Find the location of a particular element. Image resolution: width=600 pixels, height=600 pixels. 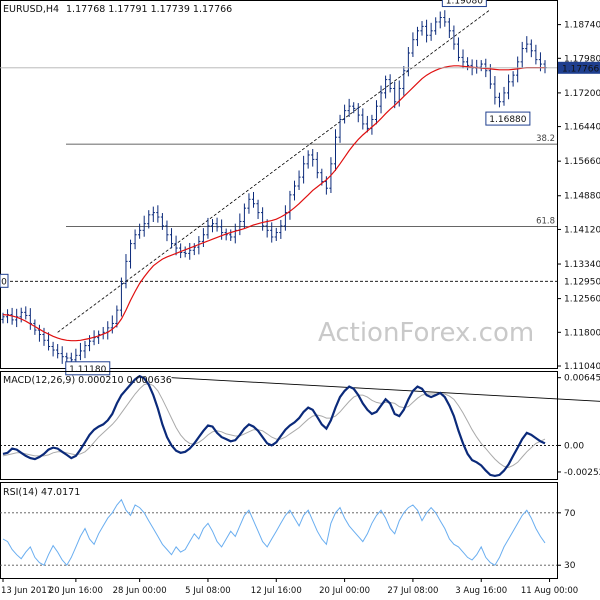

price-annotation-label: 0 is located at coordinates (4, 282).